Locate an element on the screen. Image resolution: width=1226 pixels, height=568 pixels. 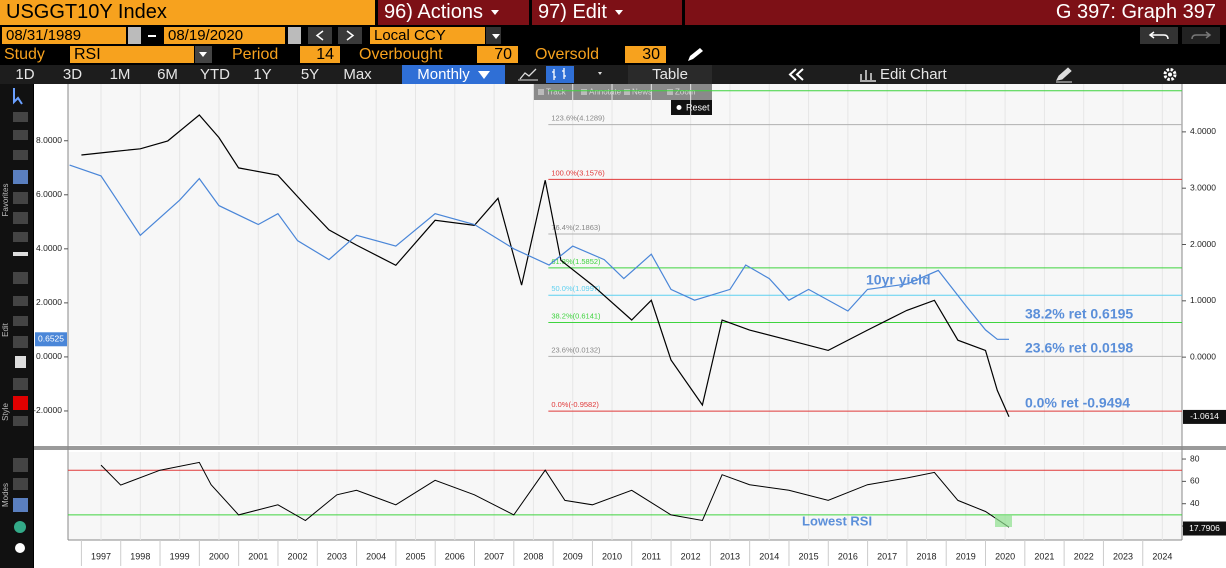
y-tick-label: 6.0000 is located at coordinates (49, 194).